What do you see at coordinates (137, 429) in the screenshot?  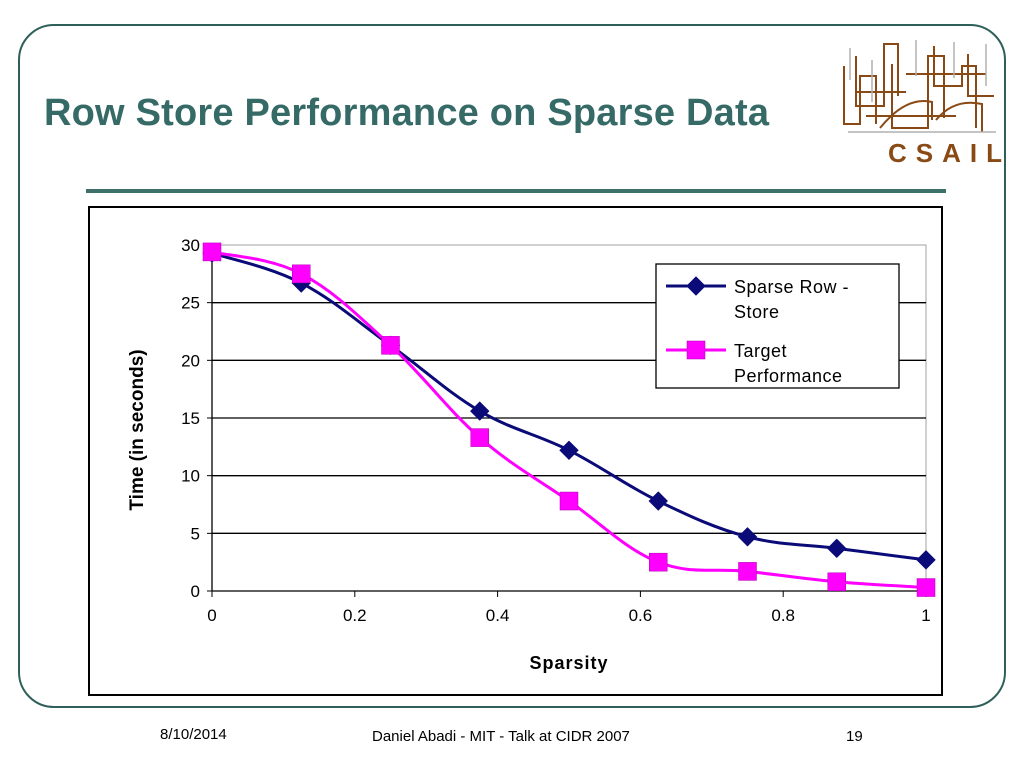 I see `y-axis-label: Time (in seconds)` at bounding box center [137, 429].